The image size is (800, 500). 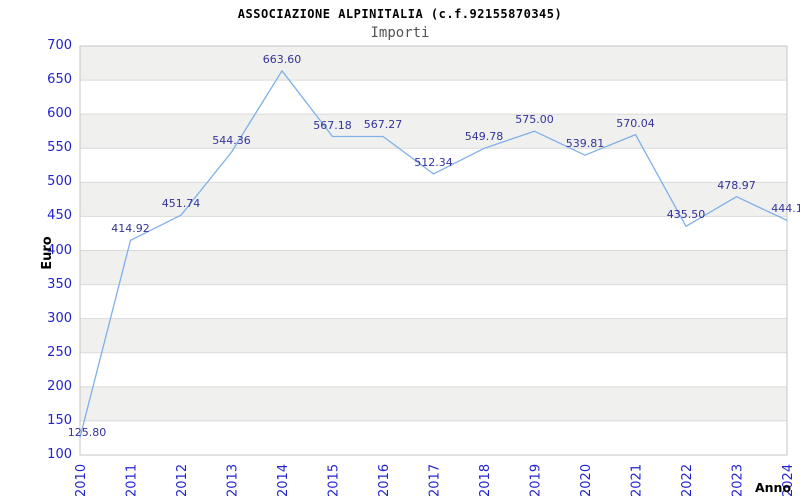 What do you see at coordinates (686, 215) in the screenshot?
I see `data-label: 435.50` at bounding box center [686, 215].